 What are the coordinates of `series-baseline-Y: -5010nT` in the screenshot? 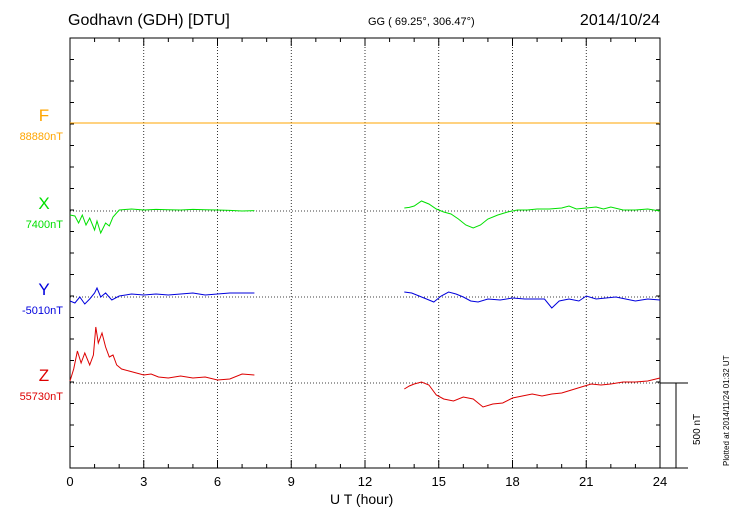 It's located at (42, 311).